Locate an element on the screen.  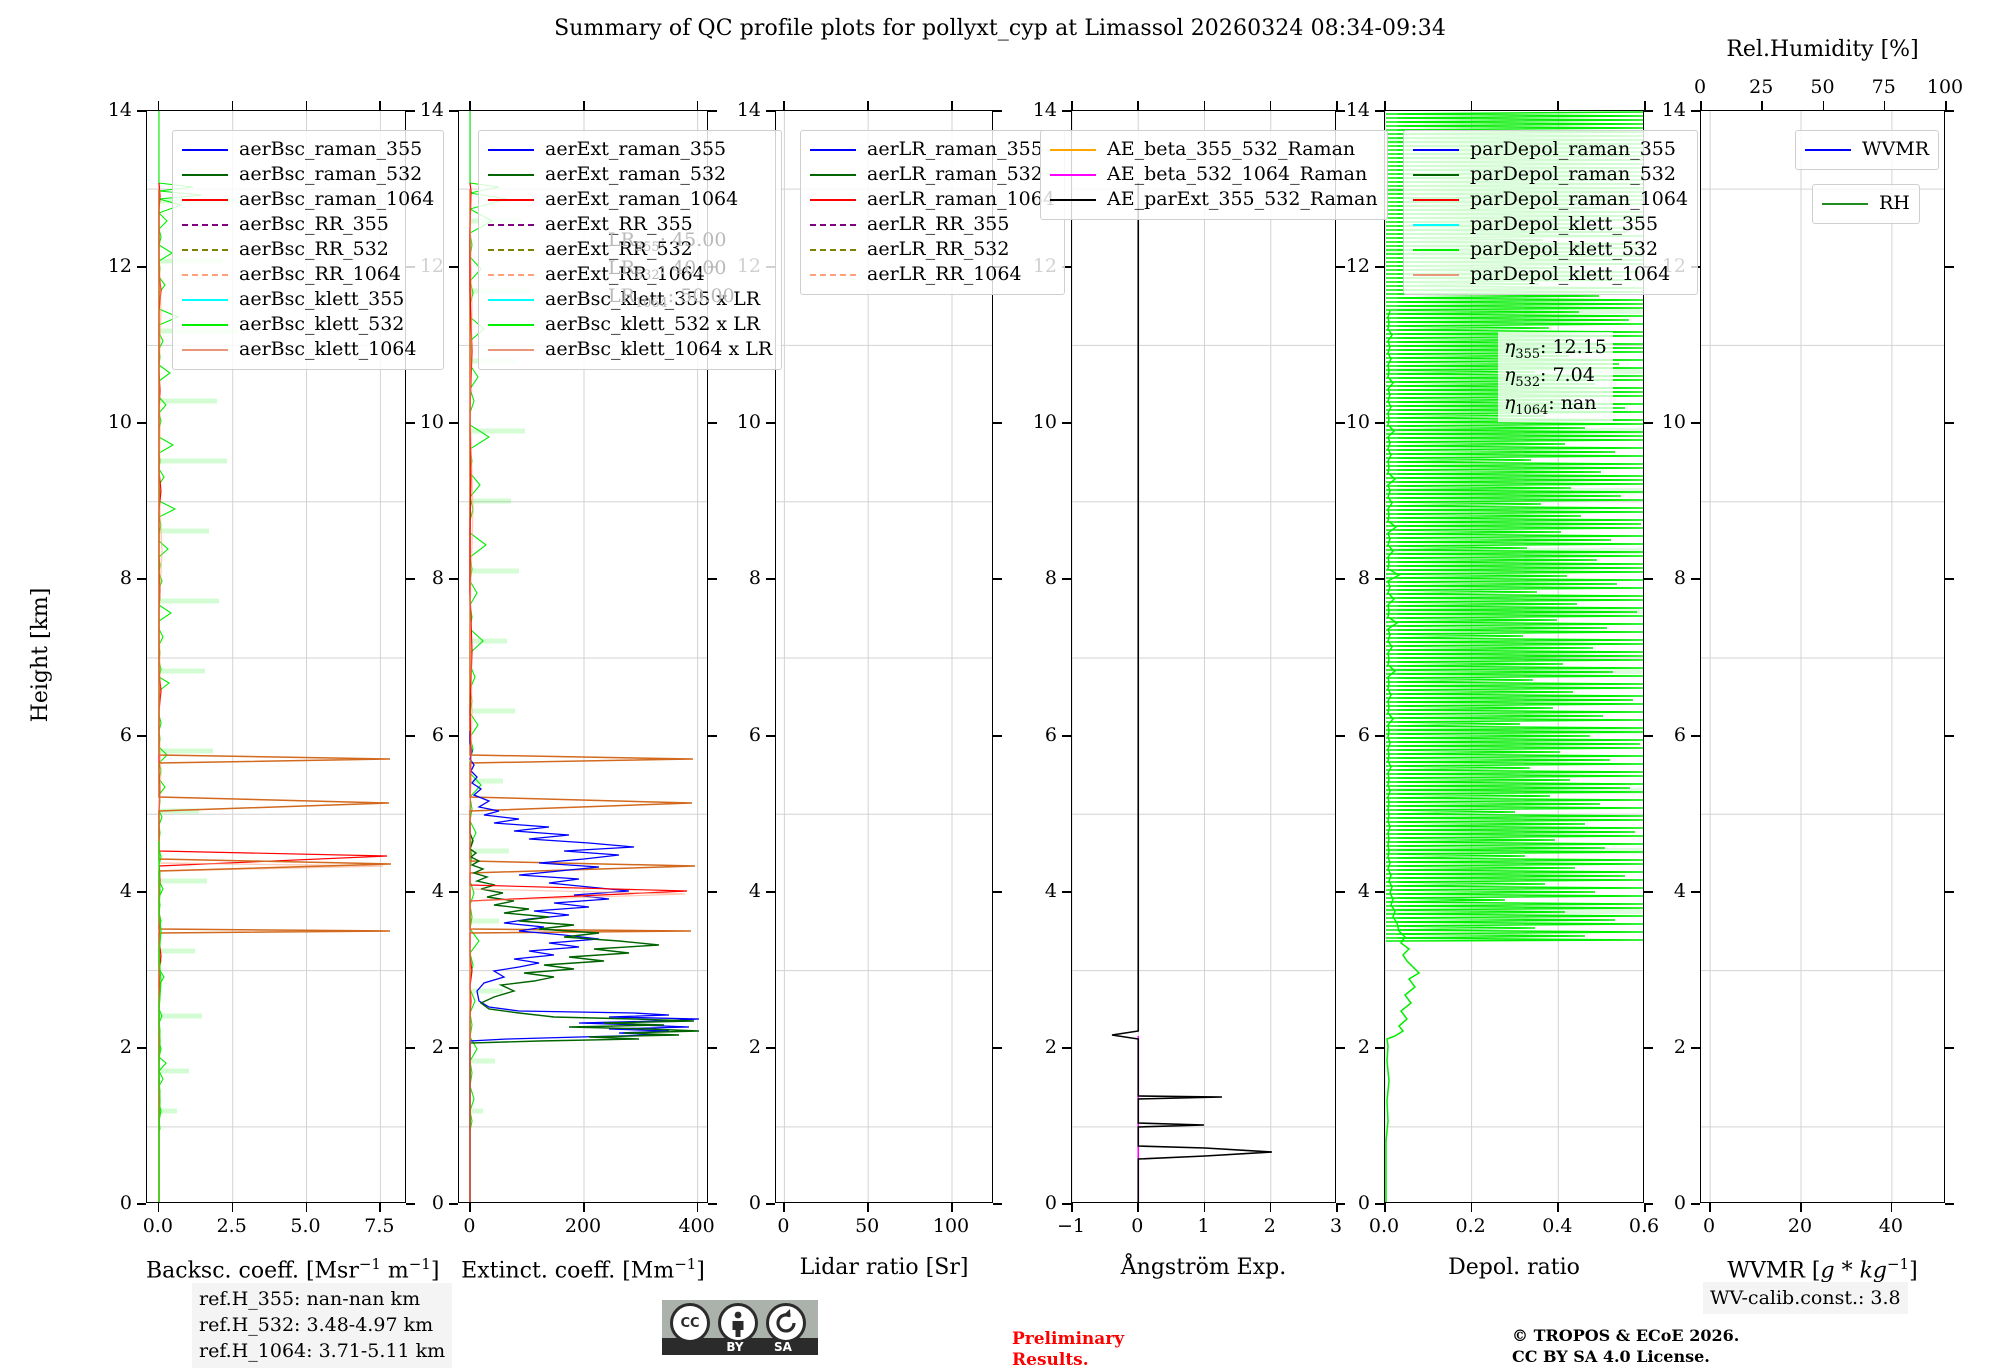
axis-title-rel-humidity: Rel.Humidity [%] is located at coordinates (1822, 49).